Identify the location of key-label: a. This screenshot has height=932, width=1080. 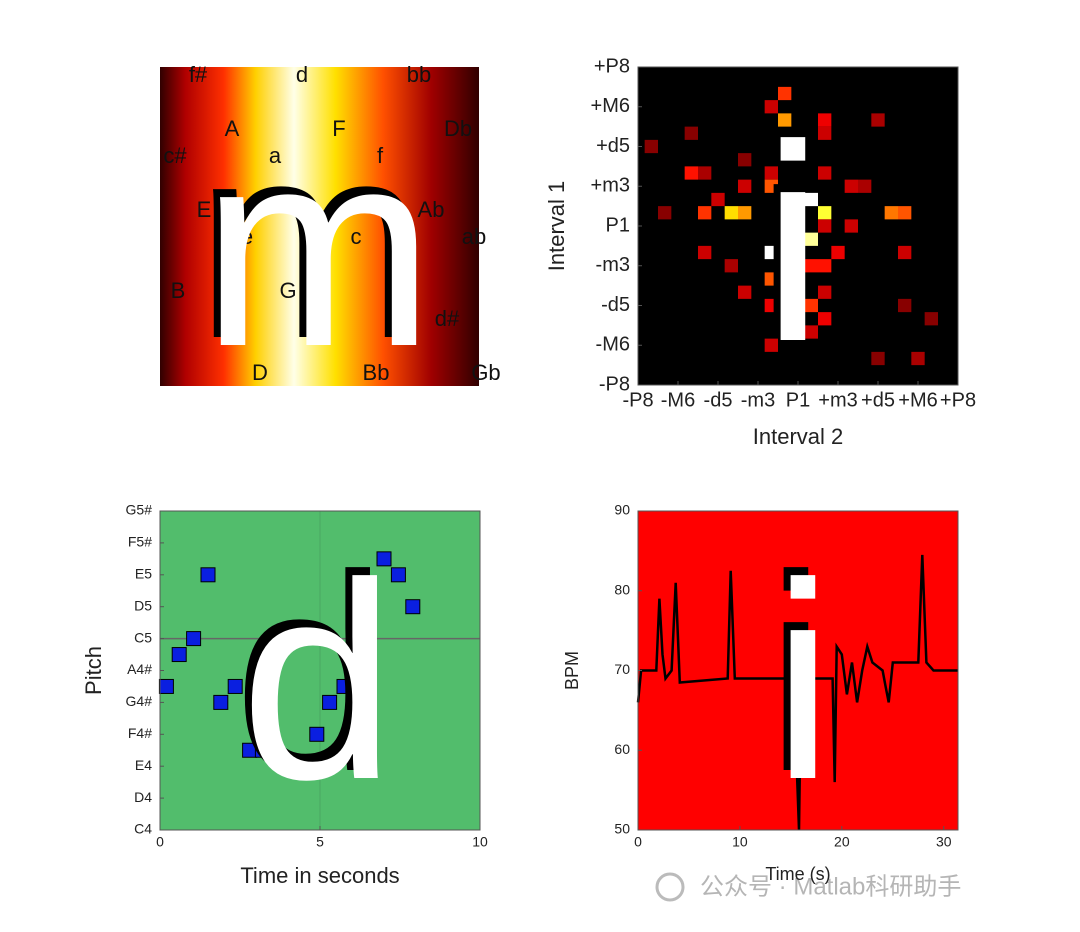
(275, 155).